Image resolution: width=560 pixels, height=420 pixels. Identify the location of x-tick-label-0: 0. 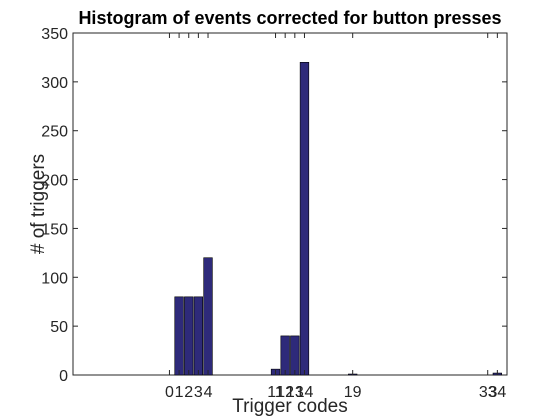
(169, 392).